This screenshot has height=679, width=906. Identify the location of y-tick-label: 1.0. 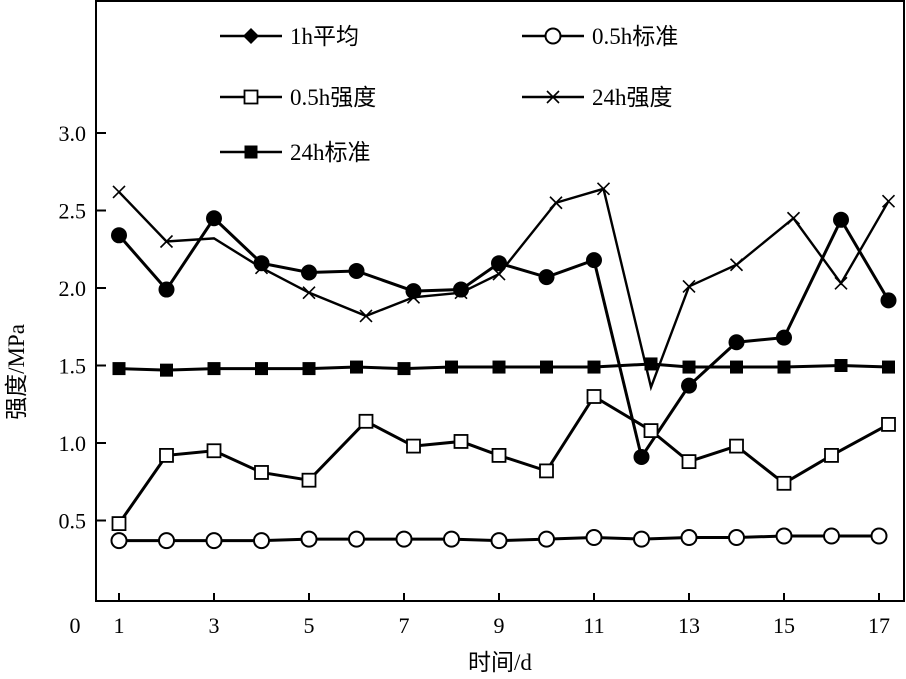
(73, 443).